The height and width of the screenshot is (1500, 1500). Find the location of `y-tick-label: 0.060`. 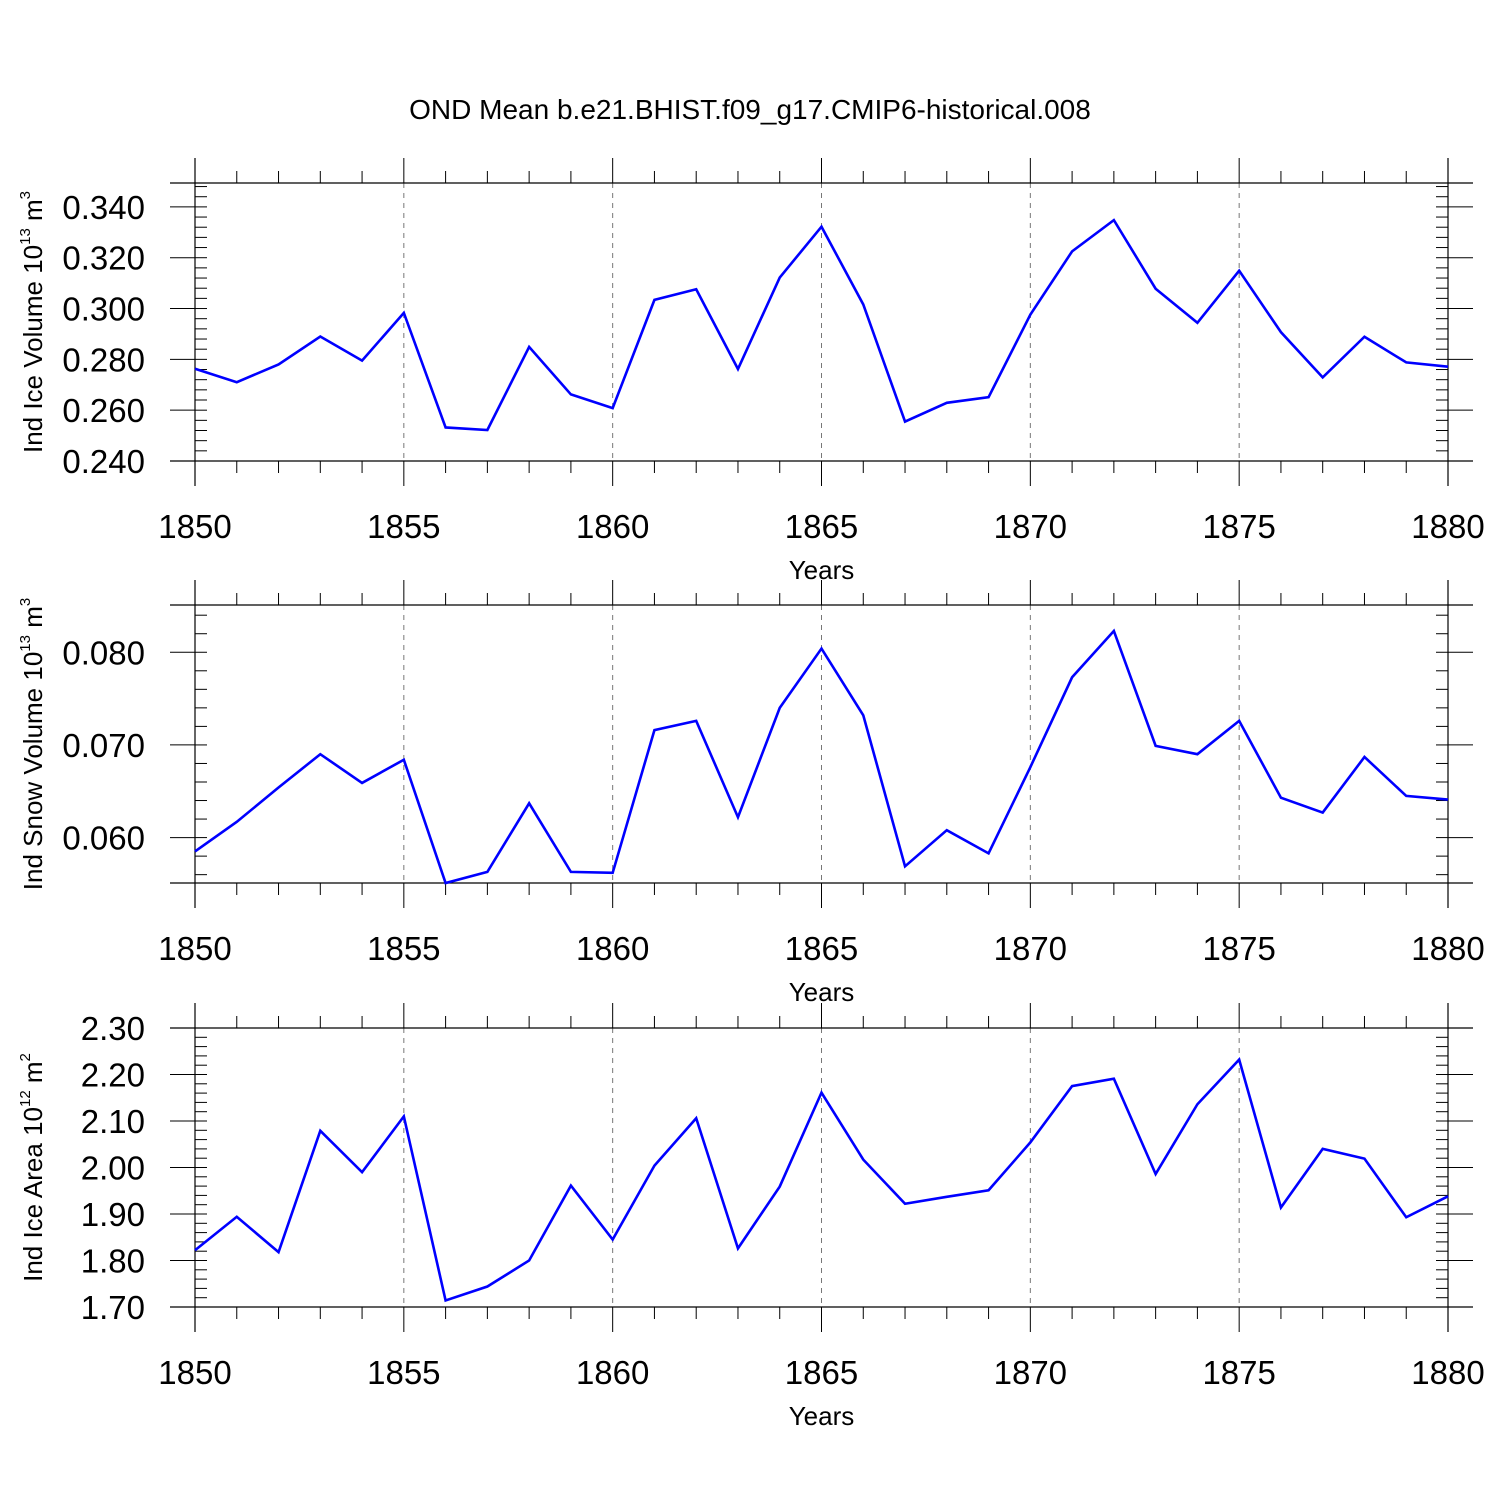

y-tick-label: 0.060 is located at coordinates (103, 838).